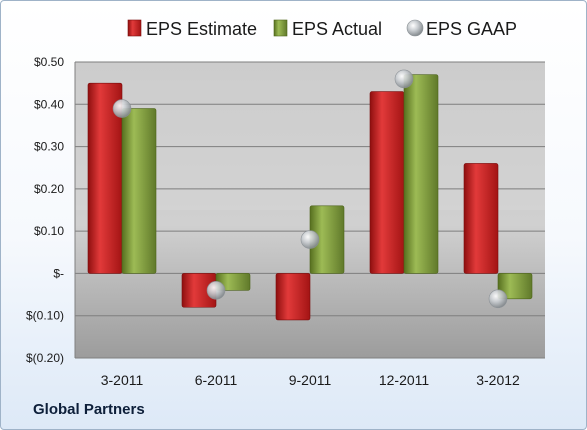 This screenshot has width=587, height=430. Describe the element at coordinates (201, 29) in the screenshot. I see `legend-eps-estimate-label: EPS Estimate` at that location.